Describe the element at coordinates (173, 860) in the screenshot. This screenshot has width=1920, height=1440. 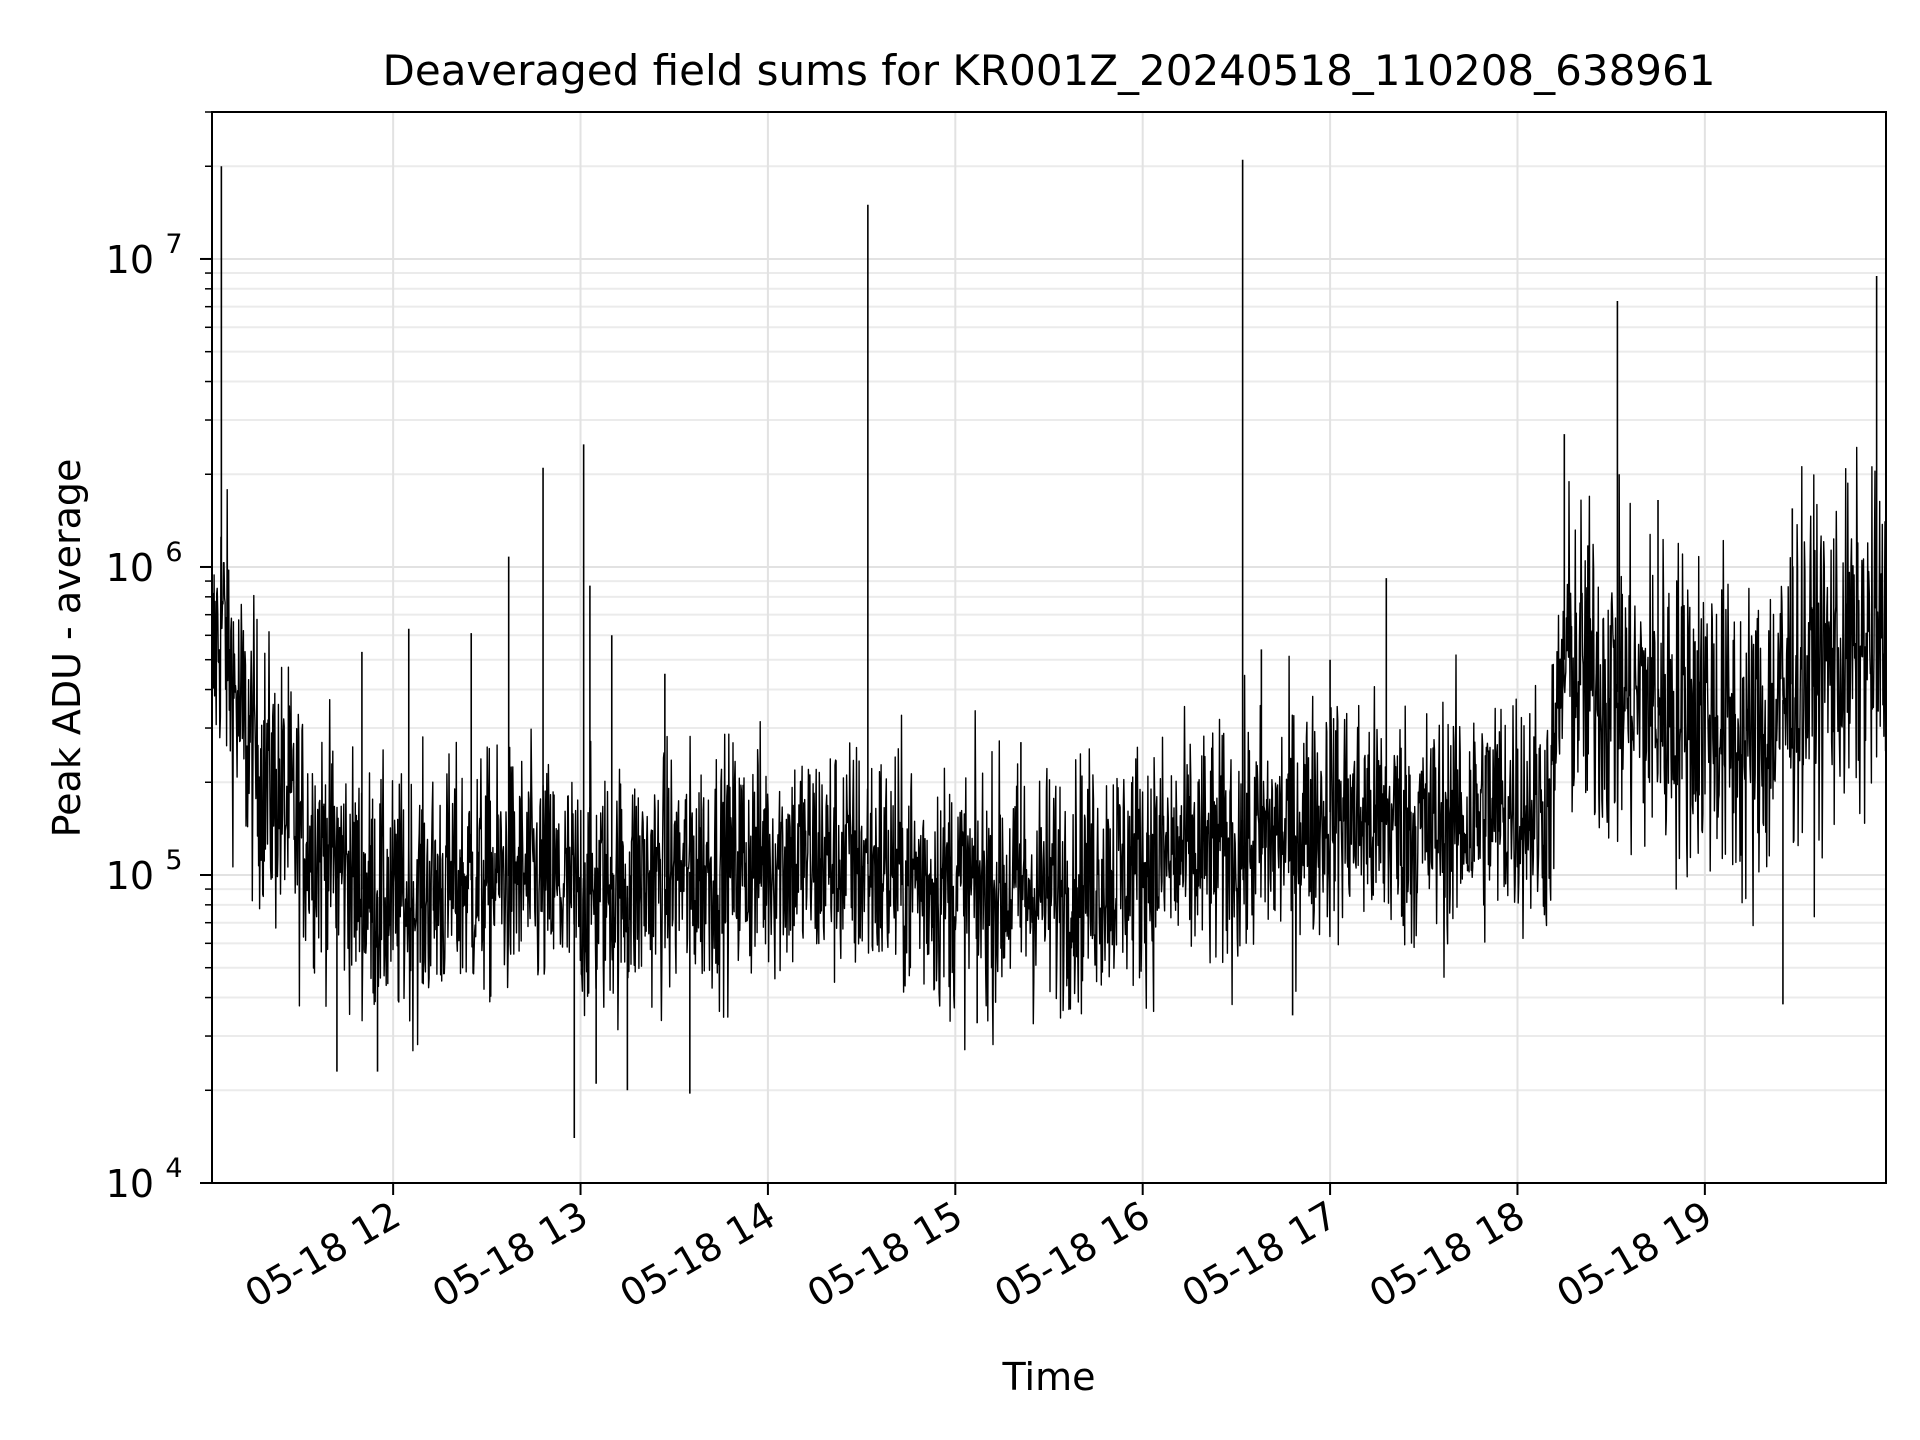
I see `y-tick-exponent: 5` at that location.